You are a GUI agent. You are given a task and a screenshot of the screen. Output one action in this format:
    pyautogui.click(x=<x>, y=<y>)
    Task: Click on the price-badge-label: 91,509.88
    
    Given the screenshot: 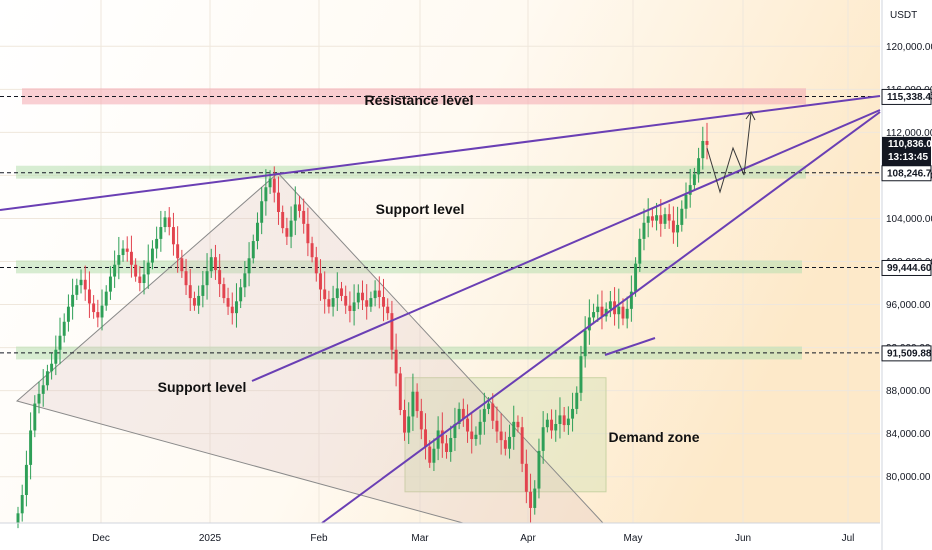 What is the action you would take?
    pyautogui.click(x=909, y=353)
    